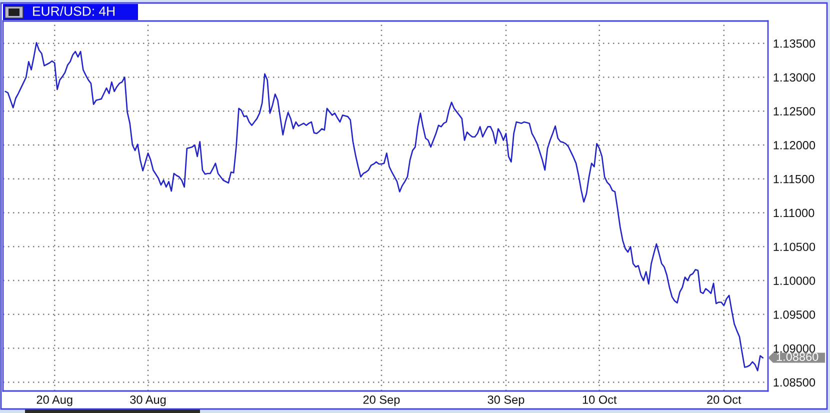 The height and width of the screenshot is (413, 830). I want to click on y-tick-label: 1.10500, so click(795, 247).